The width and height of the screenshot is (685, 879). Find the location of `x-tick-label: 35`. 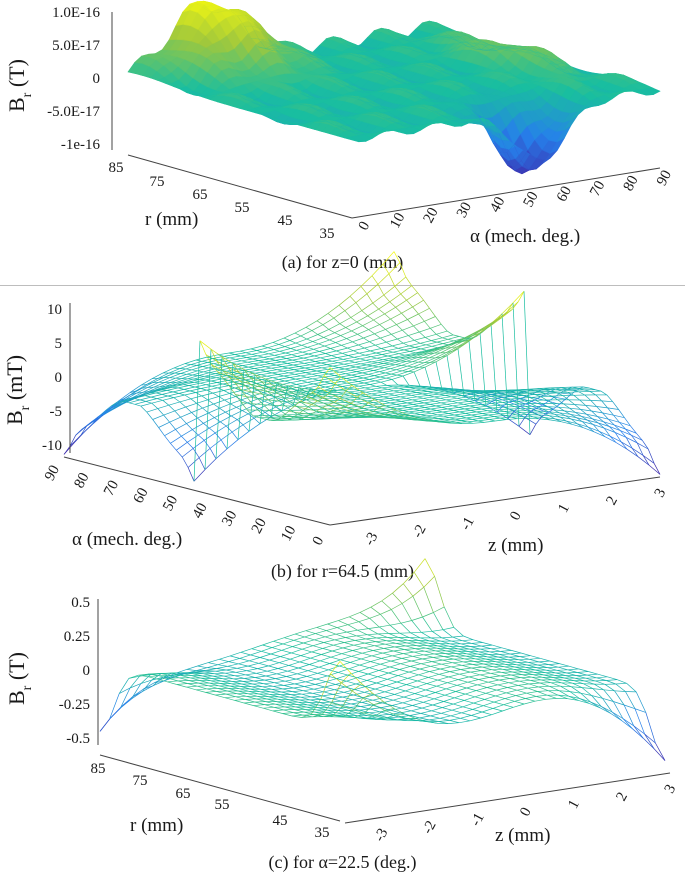

x-tick-label: 35 is located at coordinates (327, 234).